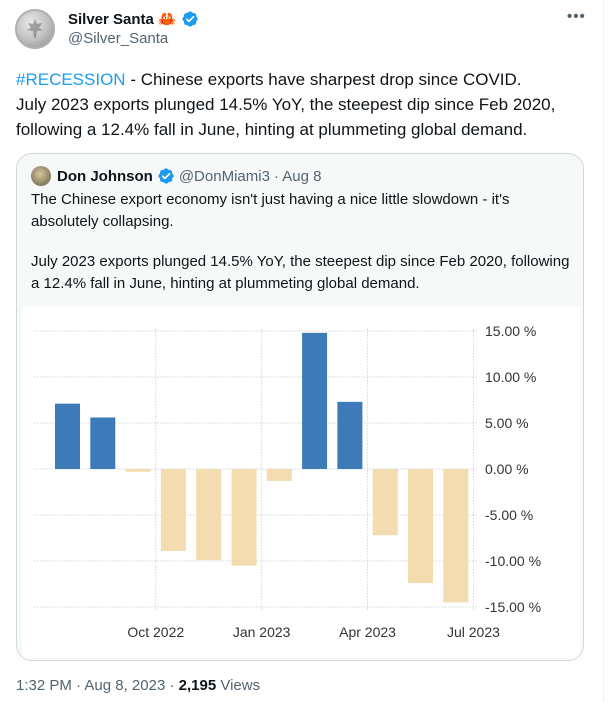 The image size is (615, 702). What do you see at coordinates (209, 515) in the screenshot?
I see `bar-dec-2022` at bounding box center [209, 515].